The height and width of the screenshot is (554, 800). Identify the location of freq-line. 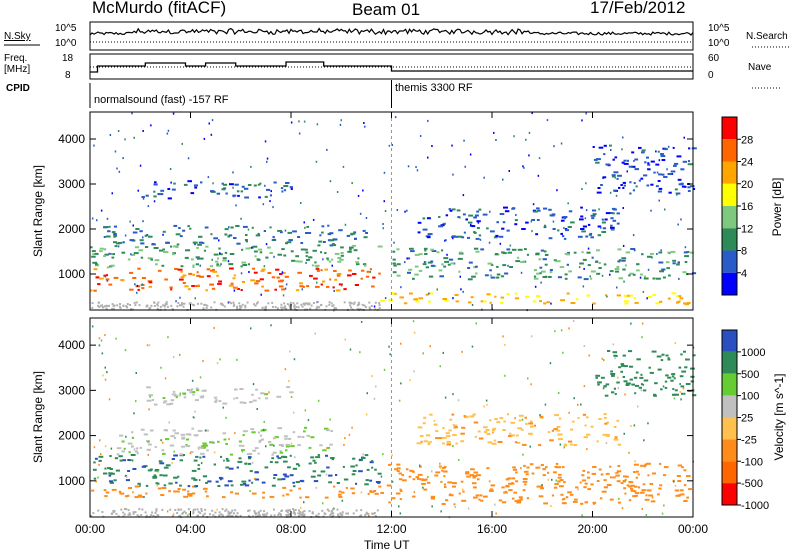
(391, 67).